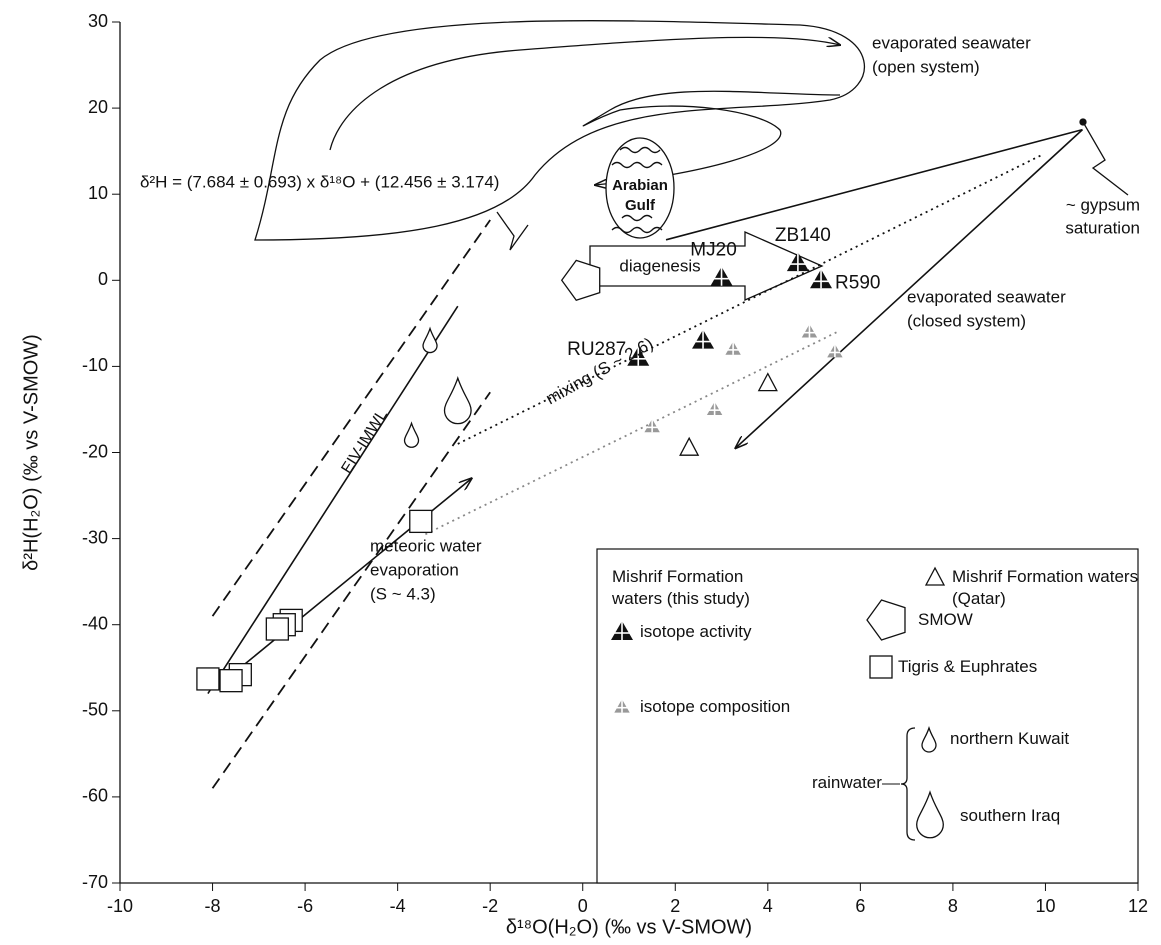 The width and height of the screenshot is (1161, 945). Describe the element at coordinates (596, 349) in the screenshot. I see `point-label: RU287` at that location.